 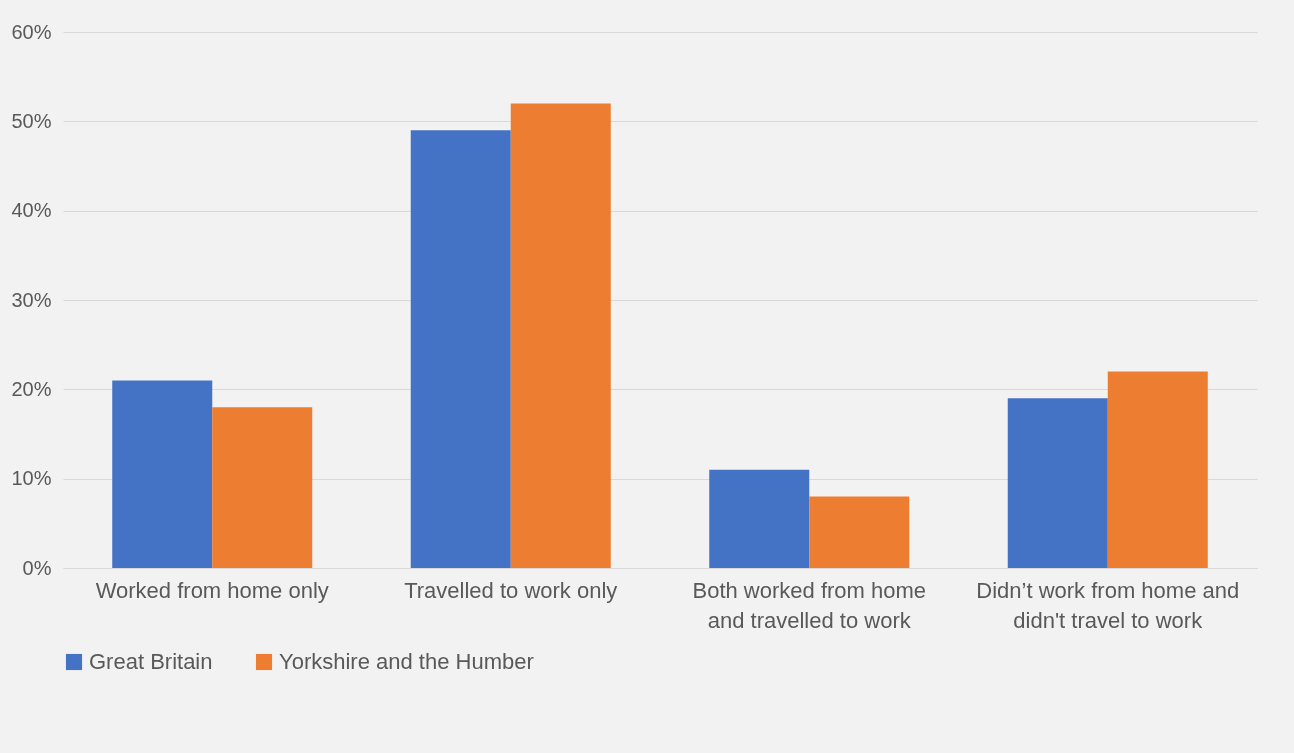 I want to click on y-tick-label: 30%, so click(x=31, y=299).